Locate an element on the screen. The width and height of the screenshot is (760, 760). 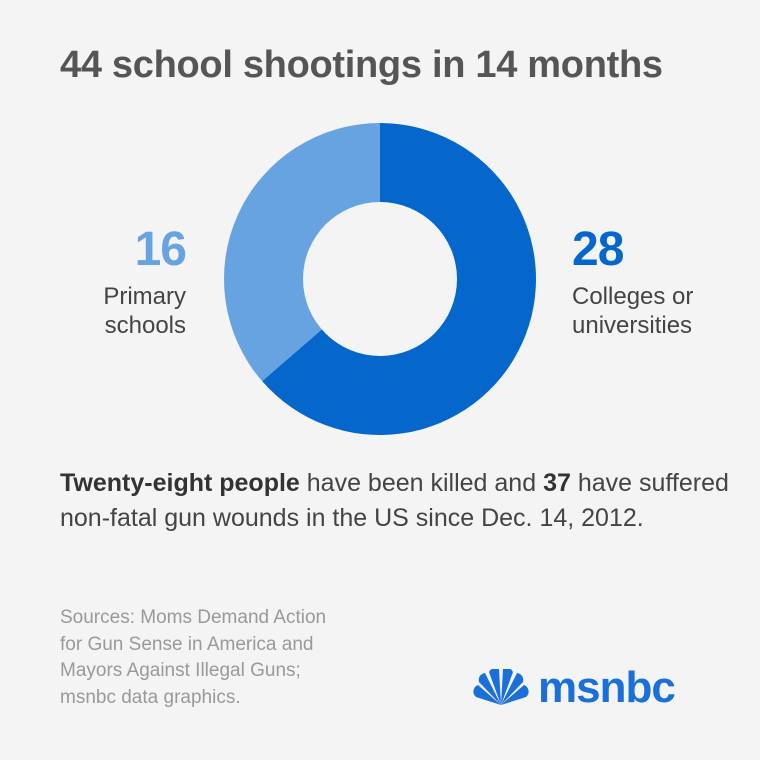
right-data-label: 28 Colleges or universities is located at coordinates (632, 283).